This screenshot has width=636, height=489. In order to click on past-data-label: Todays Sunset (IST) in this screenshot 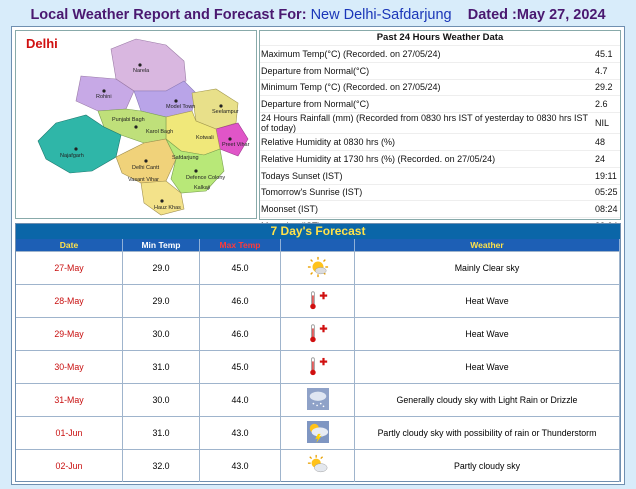, I will do `click(302, 175)`.